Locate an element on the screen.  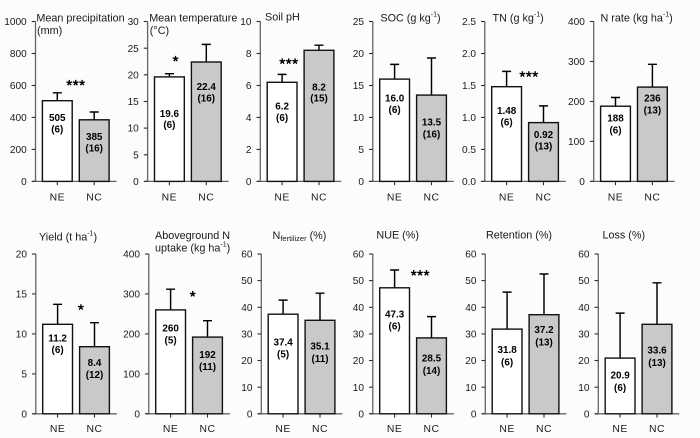
svg-text: 37.4 is located at coordinates (283, 343).